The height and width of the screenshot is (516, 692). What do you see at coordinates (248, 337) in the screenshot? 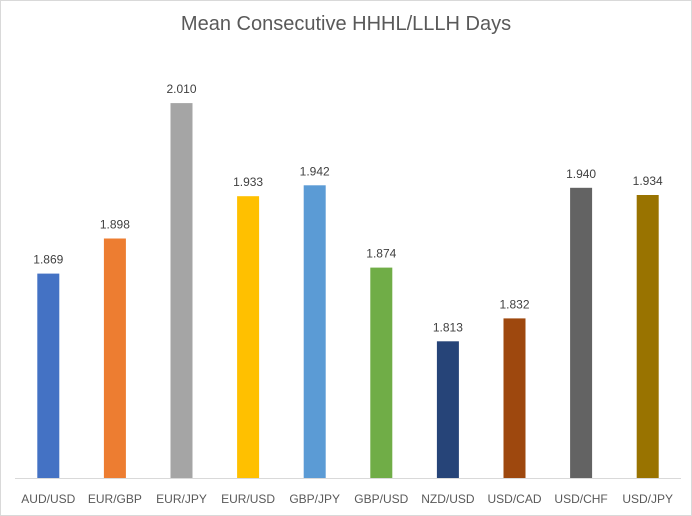
I see `bar-eur-usd` at bounding box center [248, 337].